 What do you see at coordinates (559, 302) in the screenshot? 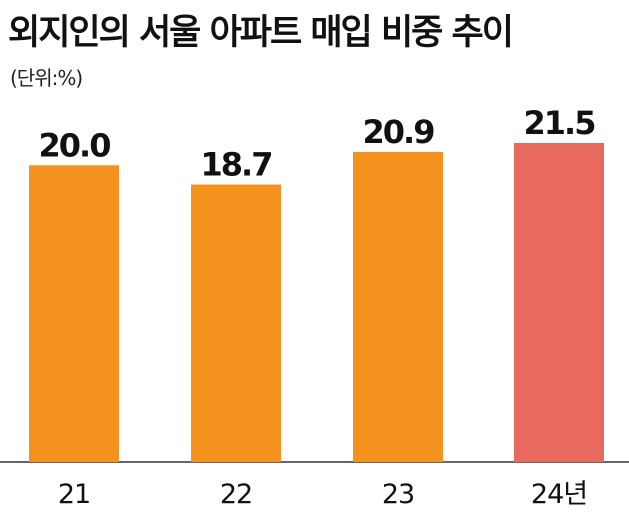
I see `bar-24년` at bounding box center [559, 302].